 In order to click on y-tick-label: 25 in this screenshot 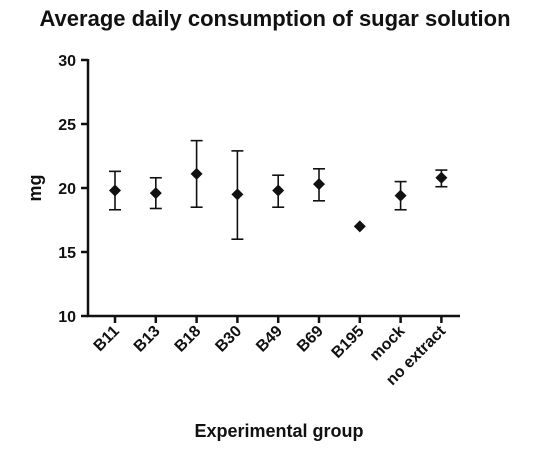, I will do `click(67, 125)`.